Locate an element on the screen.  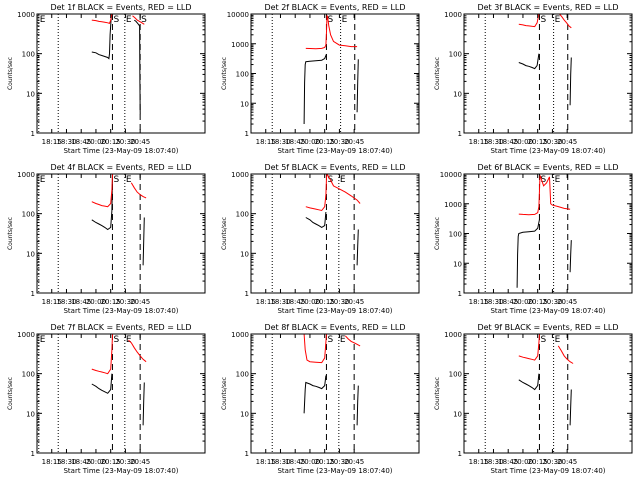
panel-title: Det 9f BLACK = Events, RED = LLD is located at coordinates (547, 327).